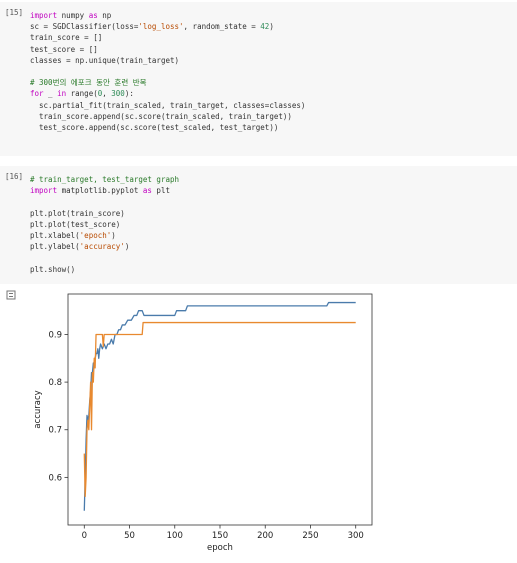 This screenshot has width=517, height=563. Describe the element at coordinates (88, 83) in the screenshot. I see `code-token: # 300번의 에포크 동안 훈련 반복` at that location.